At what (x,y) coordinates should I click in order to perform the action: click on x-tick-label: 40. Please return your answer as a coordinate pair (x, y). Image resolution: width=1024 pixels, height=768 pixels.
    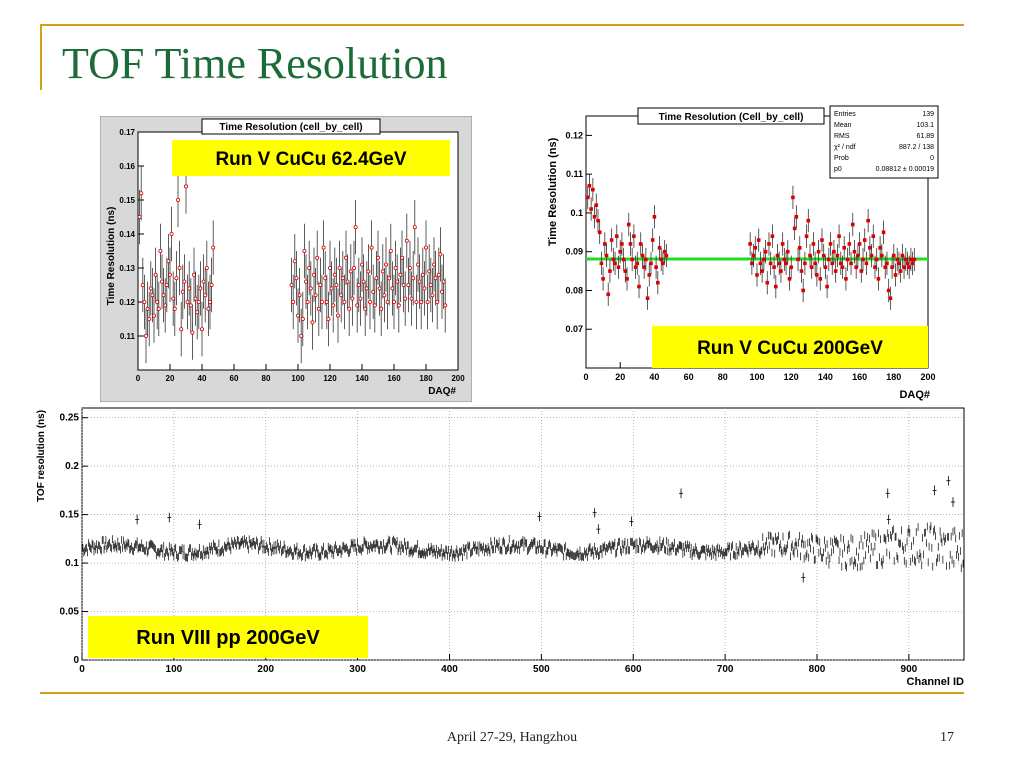
    Looking at the image, I should click on (202, 378).